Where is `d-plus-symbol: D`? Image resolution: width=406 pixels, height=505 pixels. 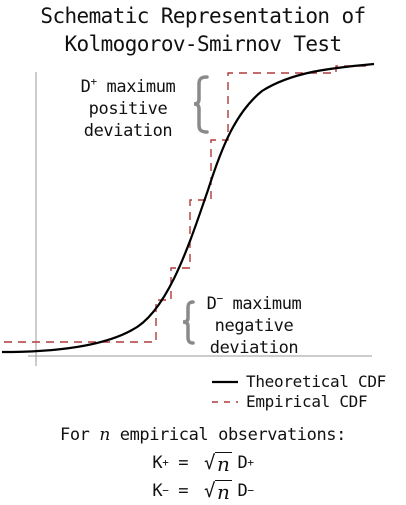 d-plus-symbol: D is located at coordinates (85, 87).